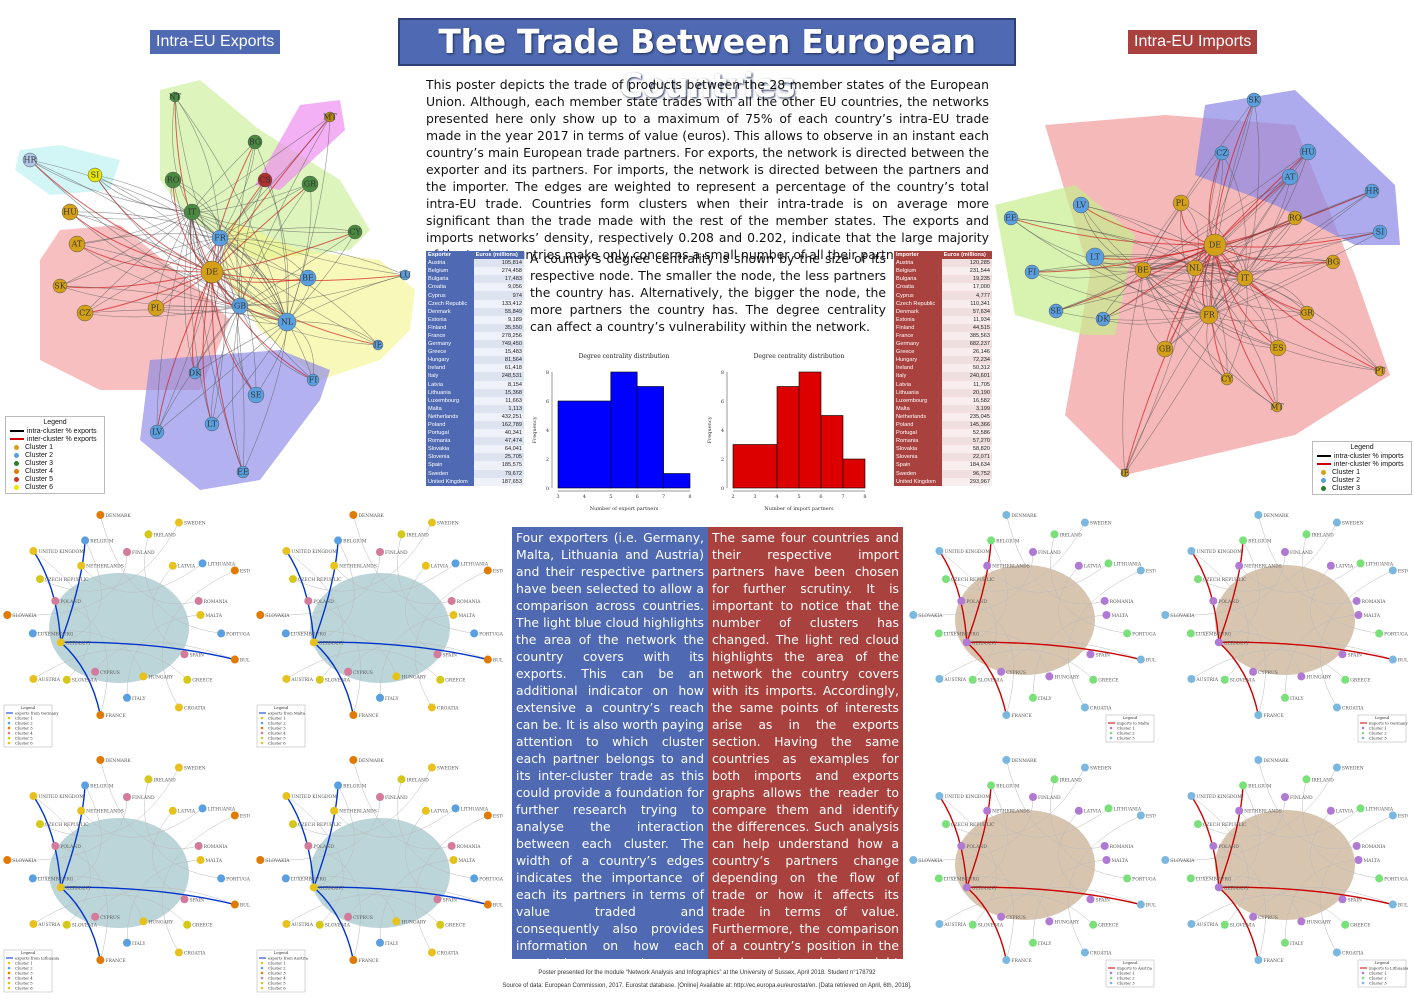 This screenshot has width=1414, height=1000. I want to click on country-node-label: NETHERLANDS, so click(105, 812).